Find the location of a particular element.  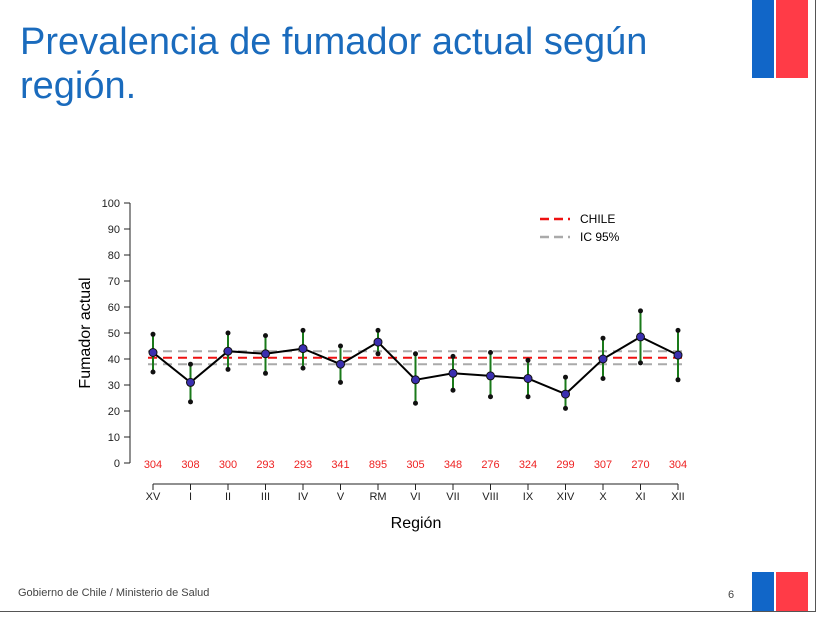

legend-label: IC 95% is located at coordinates (600, 237).